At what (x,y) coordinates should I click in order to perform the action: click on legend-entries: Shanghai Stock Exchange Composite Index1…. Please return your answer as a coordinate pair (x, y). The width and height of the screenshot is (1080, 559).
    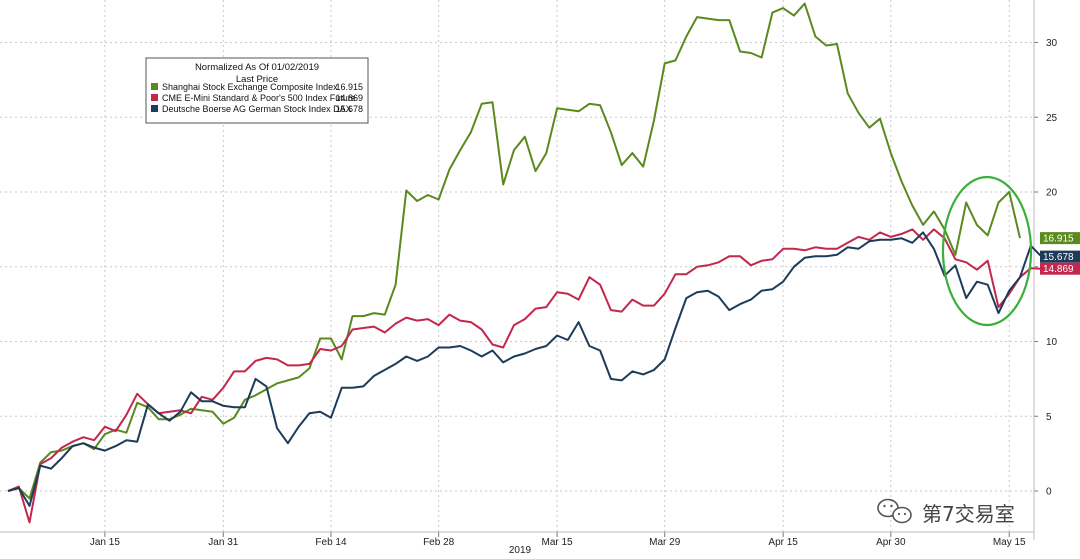
    Looking at the image, I should click on (257, 98).